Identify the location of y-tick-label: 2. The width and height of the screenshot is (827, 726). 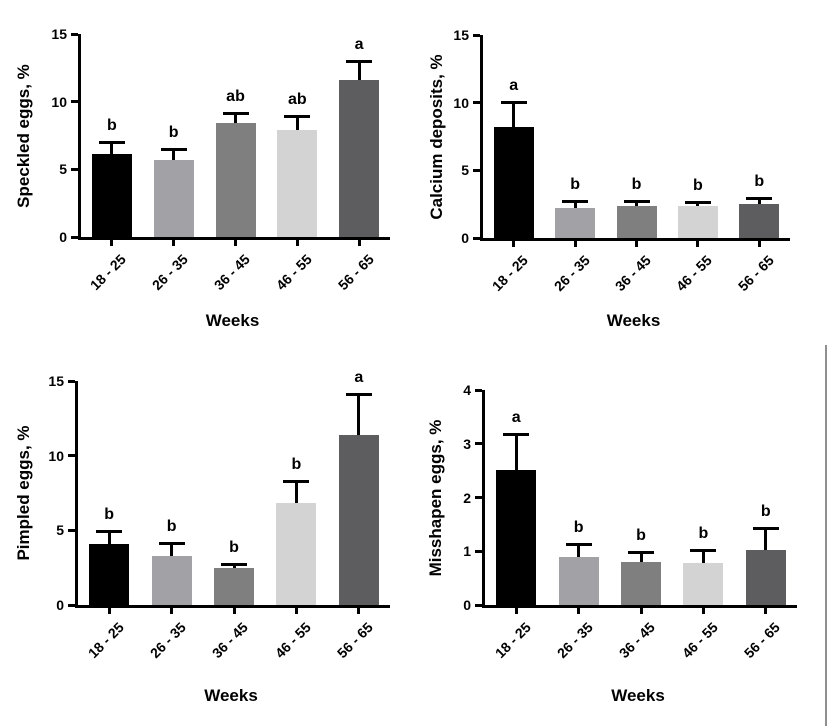
(467, 497).